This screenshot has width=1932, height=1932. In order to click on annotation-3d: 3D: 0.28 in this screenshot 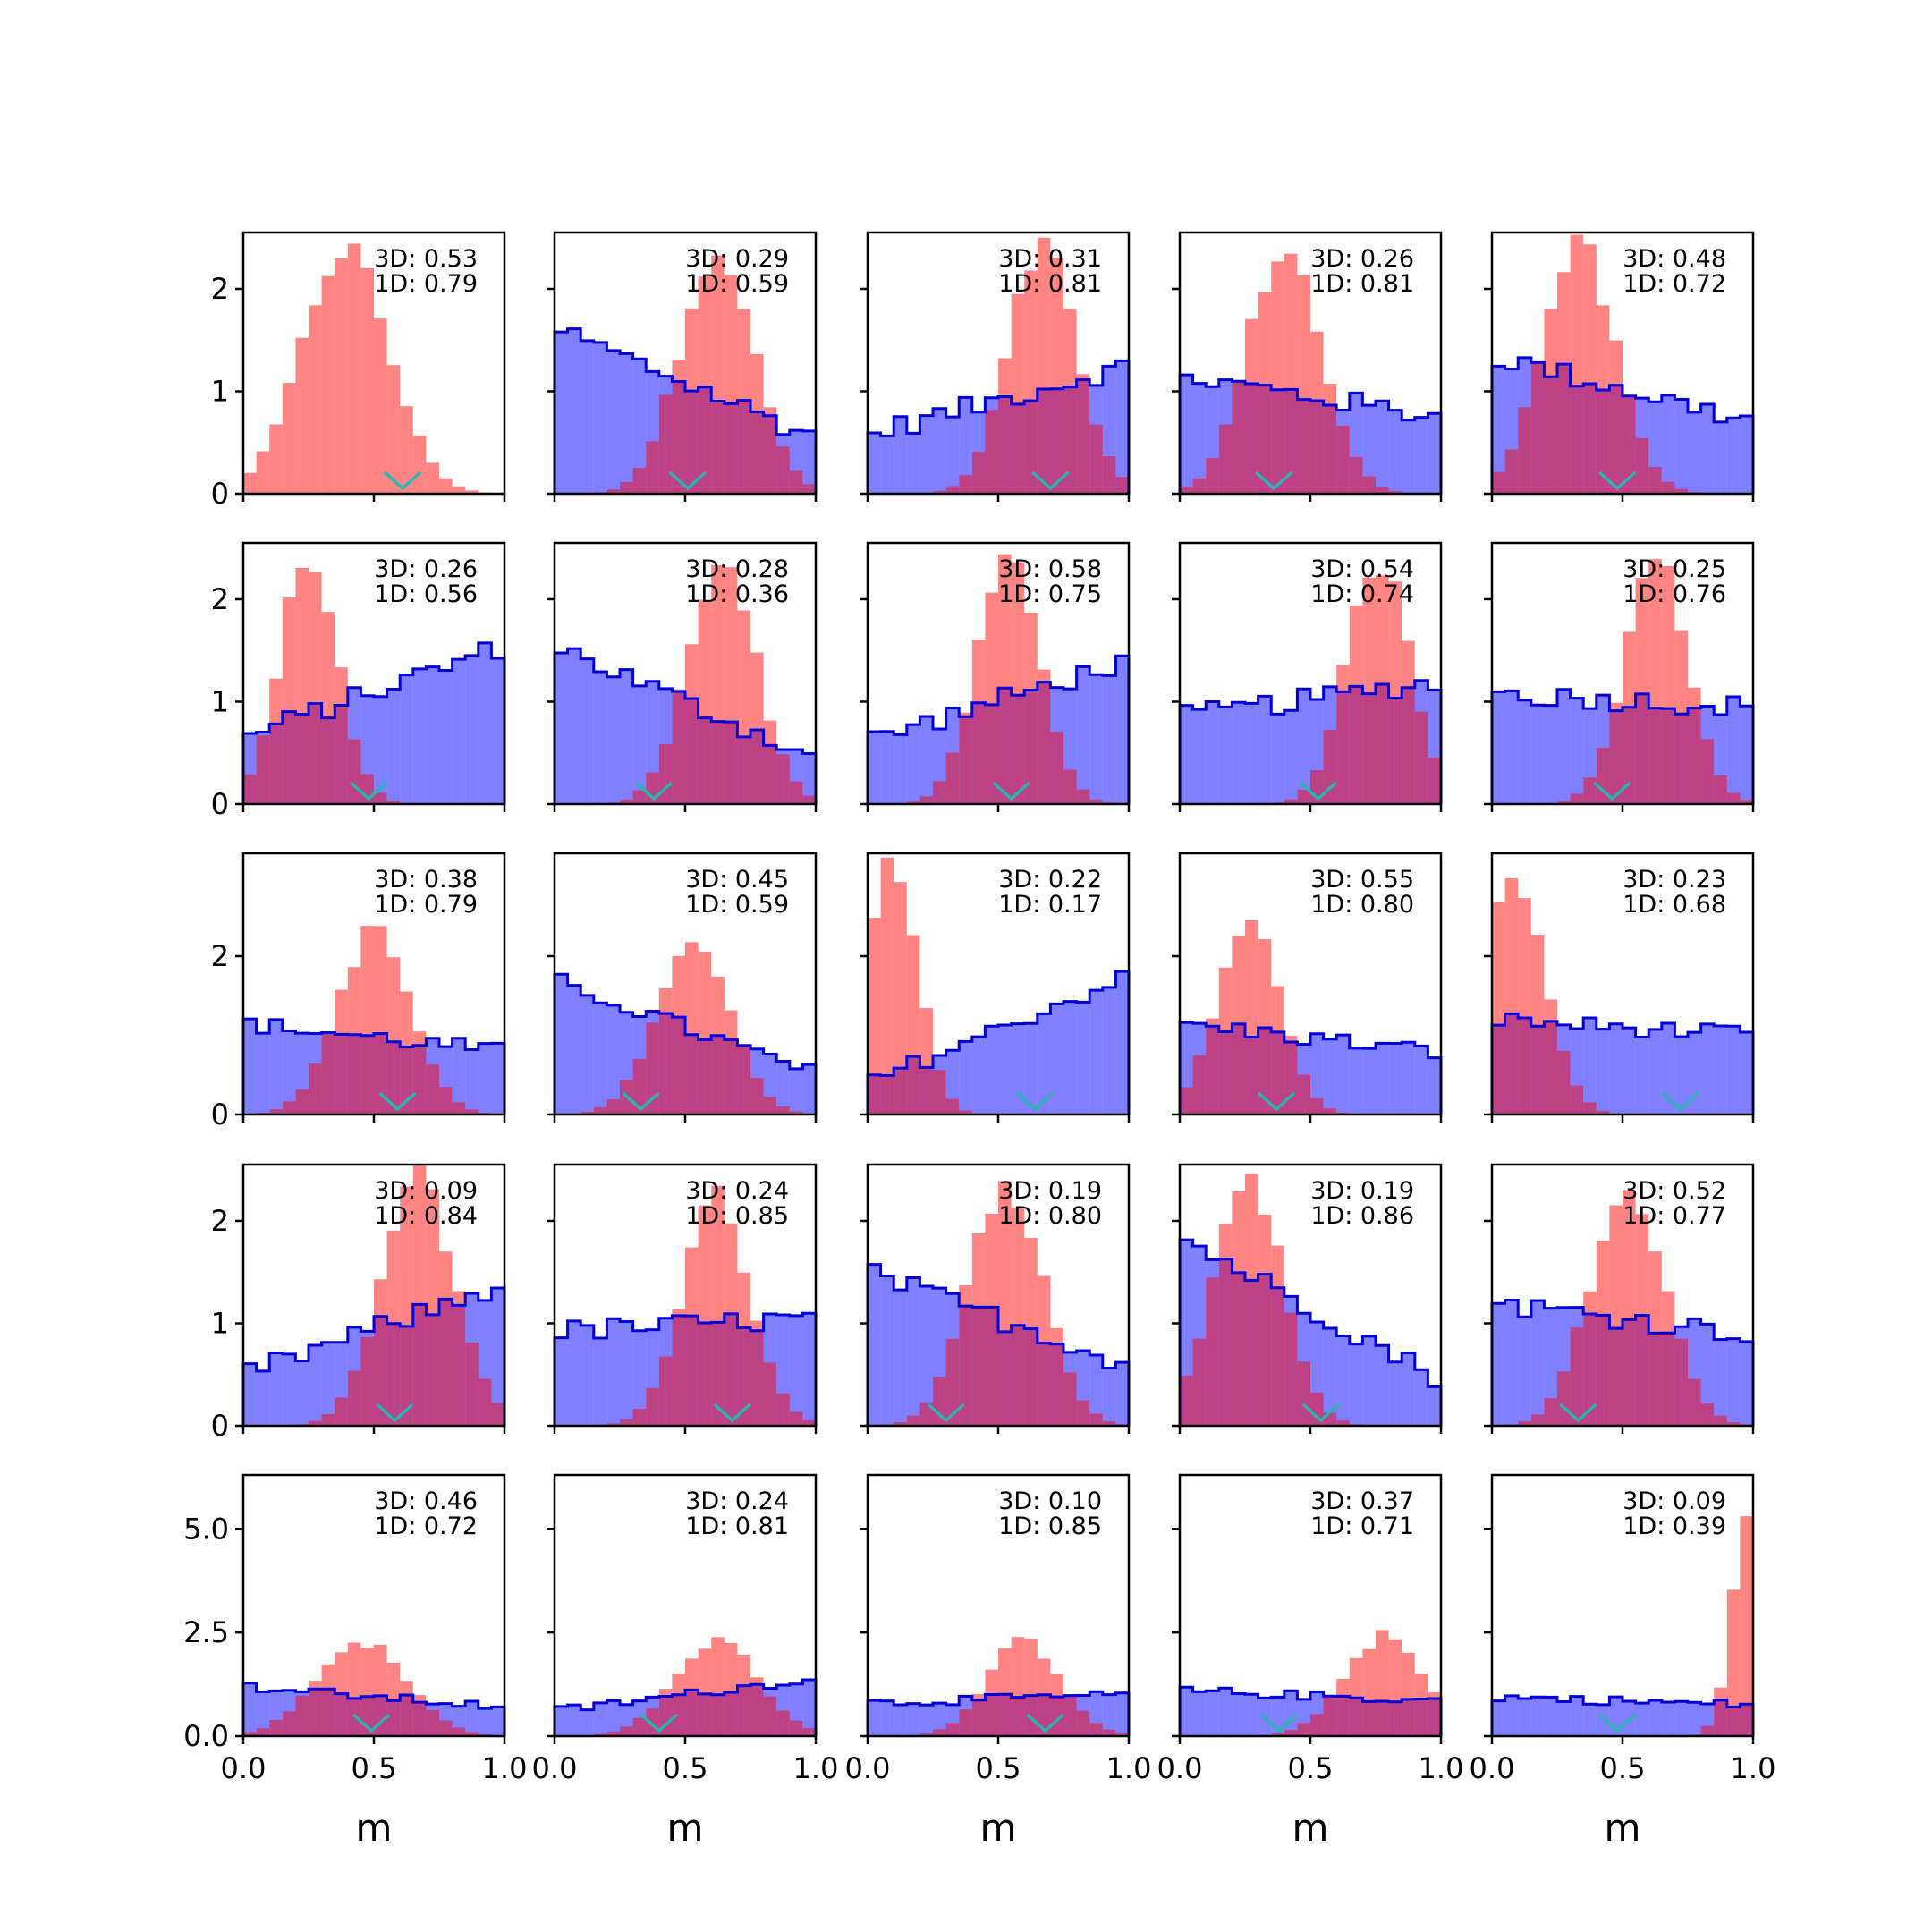, I will do `click(737, 569)`.